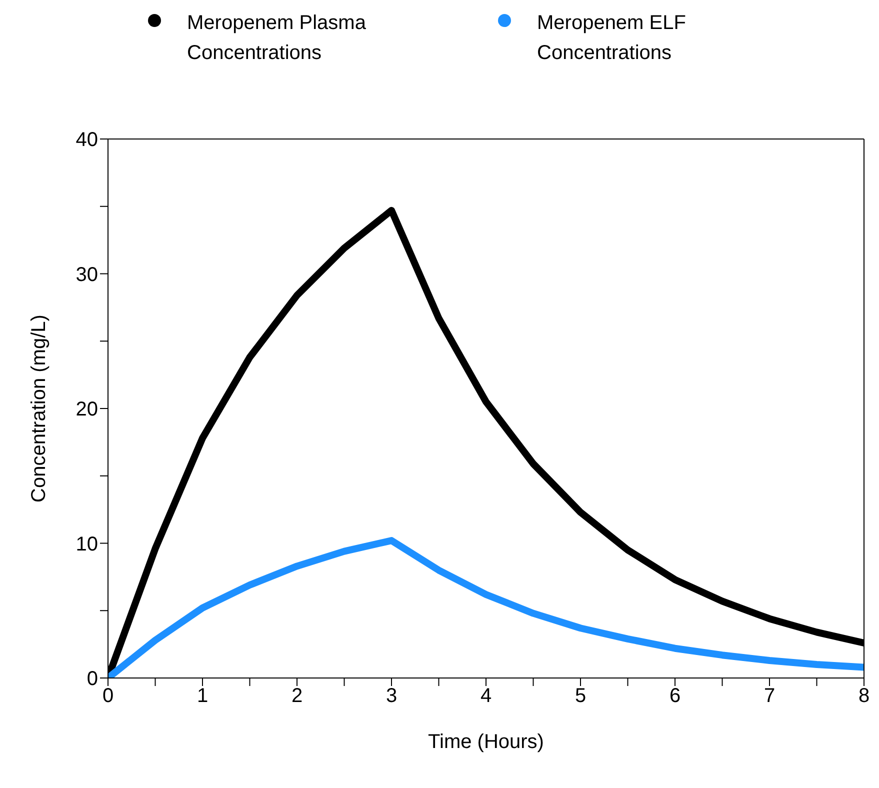 The height and width of the screenshot is (788, 879). I want to click on x-tick-label: 5, so click(580, 696).